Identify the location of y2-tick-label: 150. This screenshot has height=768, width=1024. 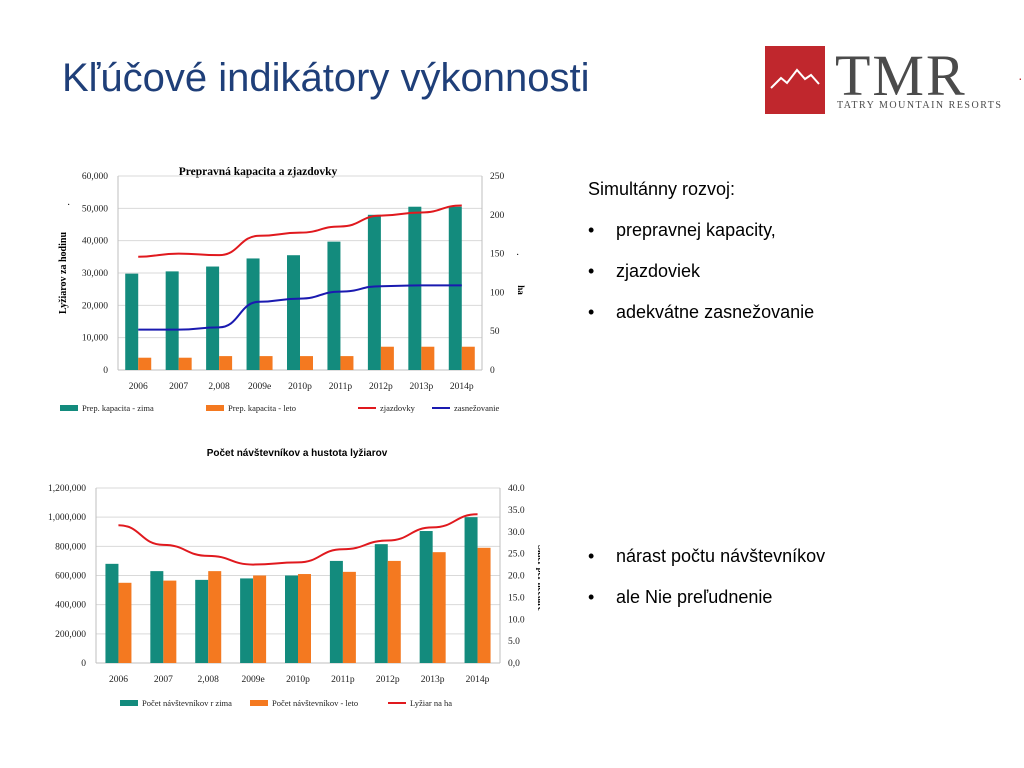
(497, 255).